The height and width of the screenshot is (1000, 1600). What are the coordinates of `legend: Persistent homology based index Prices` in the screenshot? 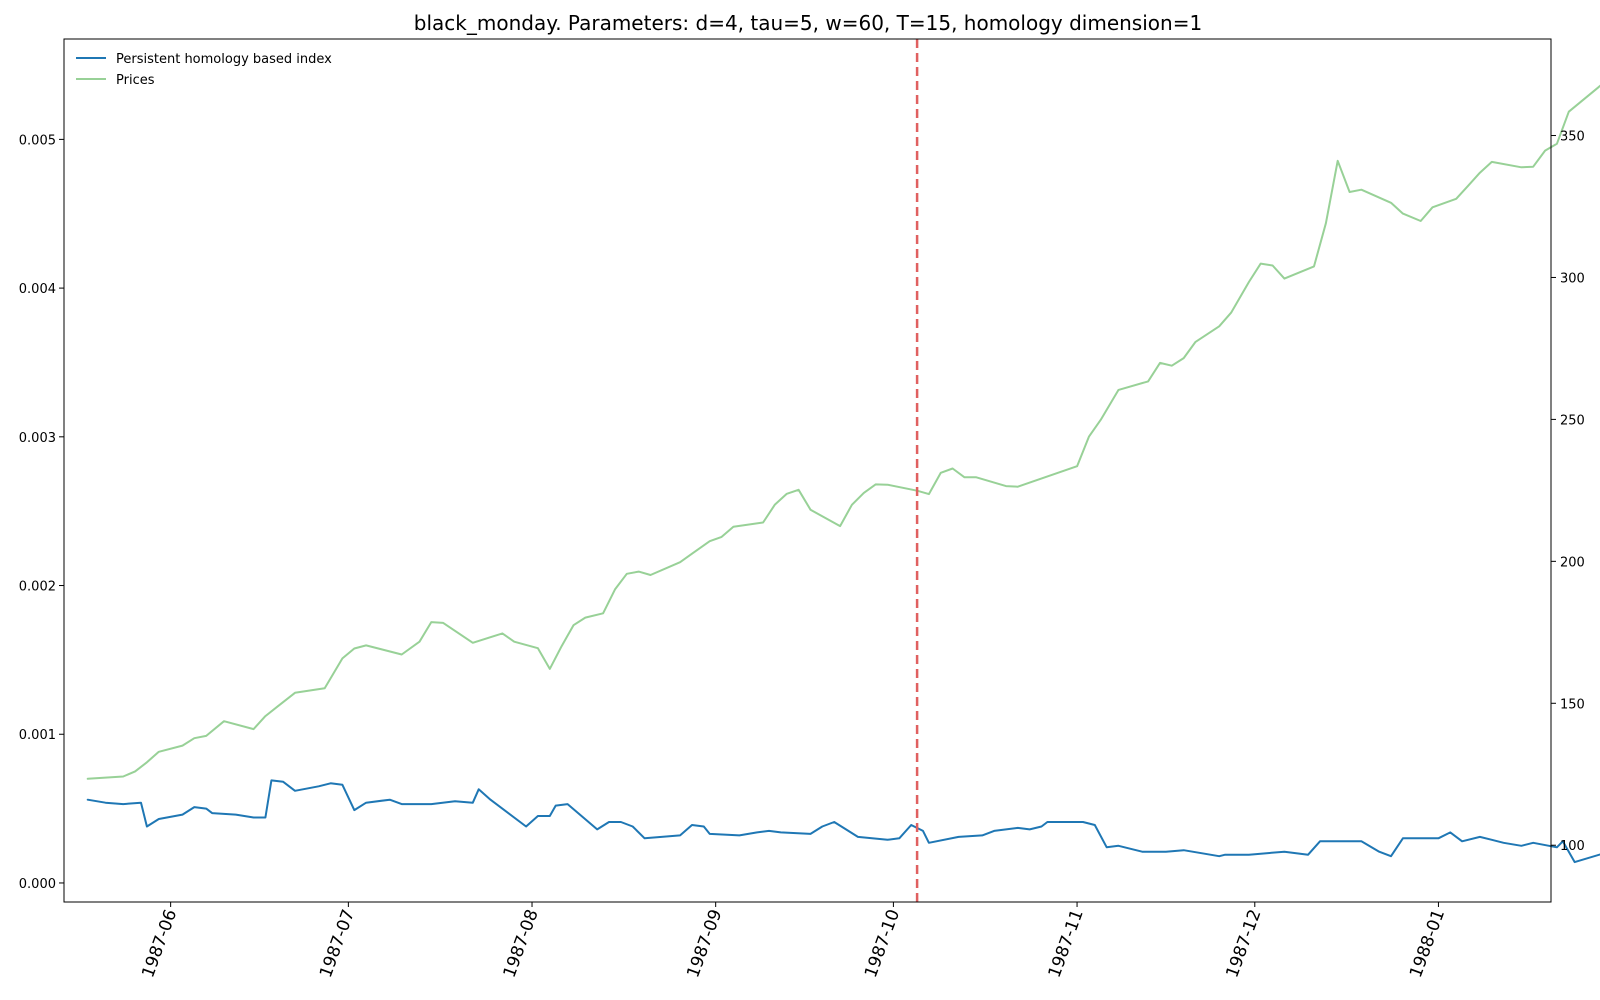 It's located at (213, 69).